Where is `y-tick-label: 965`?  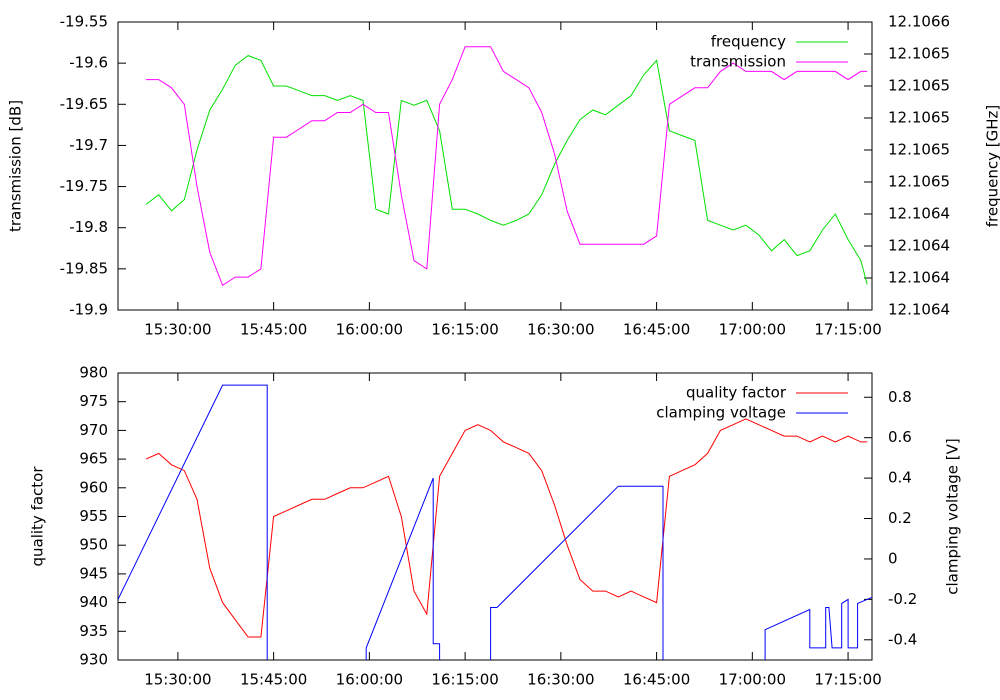 y-tick-label: 965 is located at coordinates (93, 459).